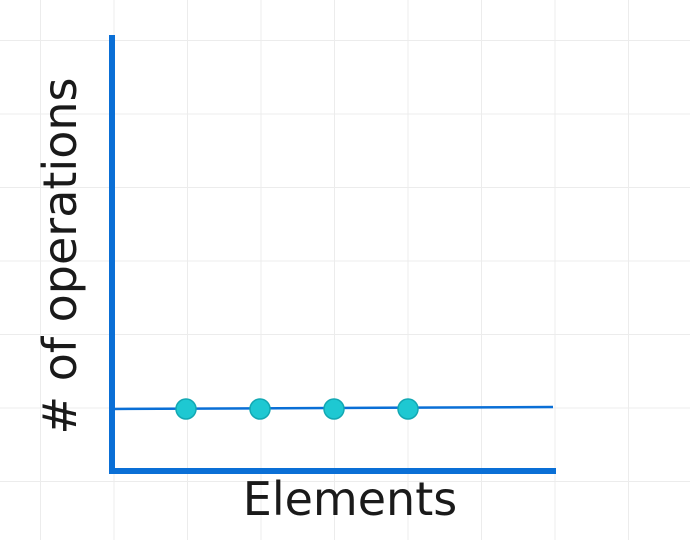 The image size is (690, 540). Describe the element at coordinates (297, 409) in the screenshot. I see `data-points` at that location.